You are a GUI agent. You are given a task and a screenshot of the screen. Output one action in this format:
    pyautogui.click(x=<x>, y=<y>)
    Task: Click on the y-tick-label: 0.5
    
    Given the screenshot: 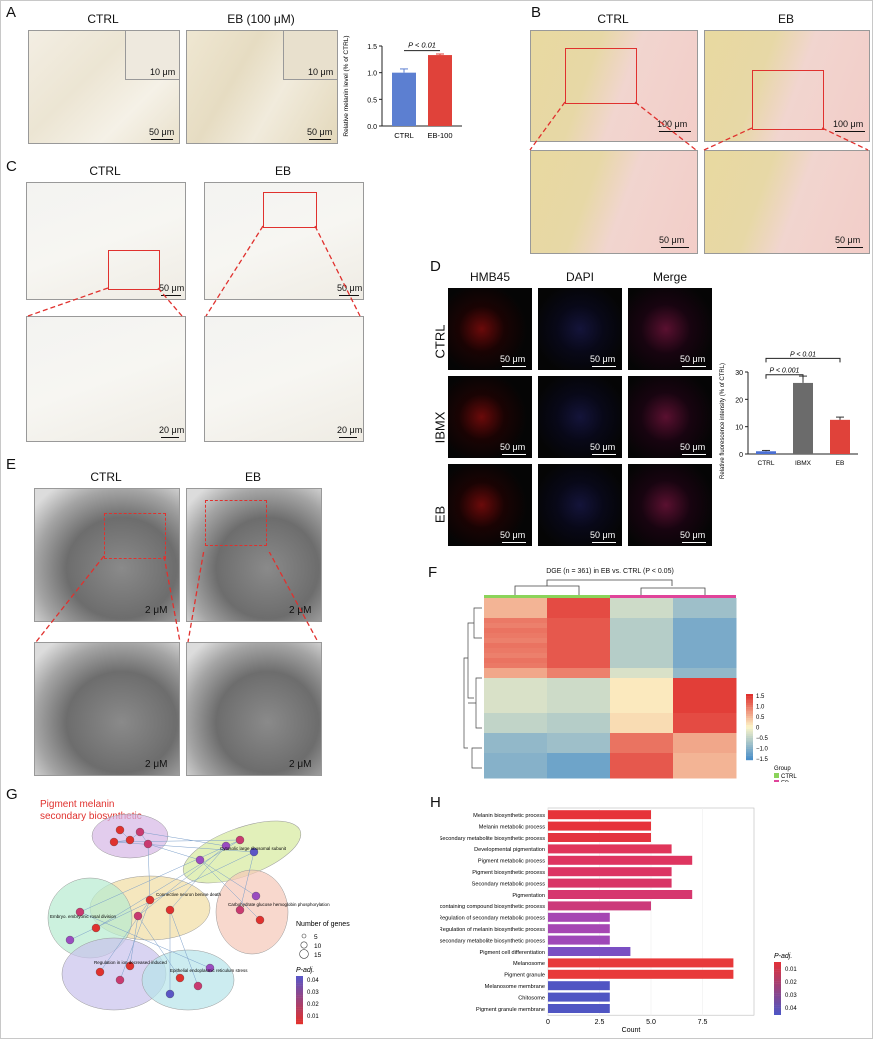 What is the action you would take?
    pyautogui.click(x=372, y=100)
    